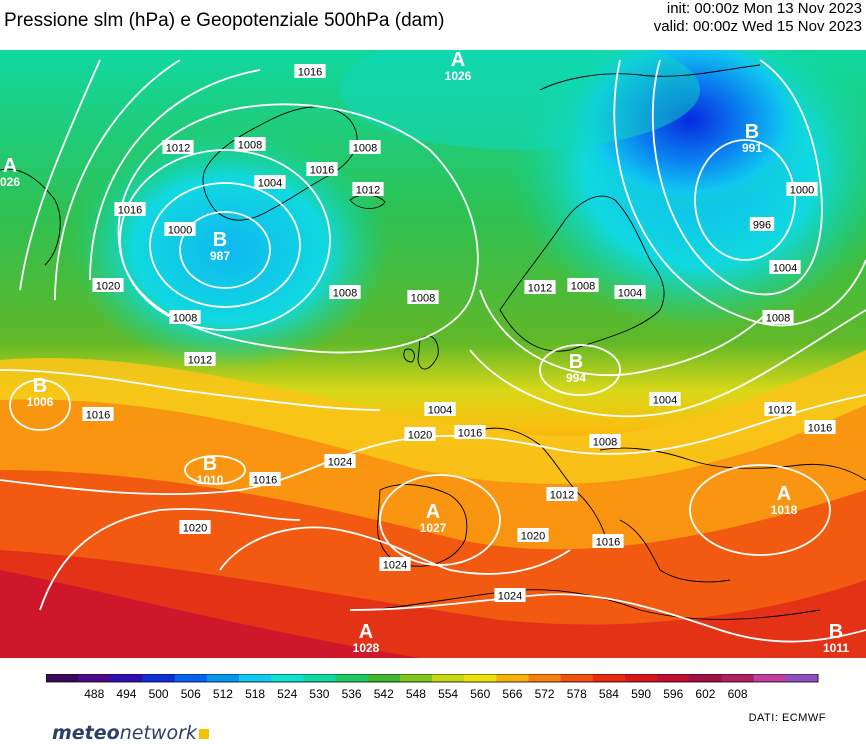 The height and width of the screenshot is (744, 866). I want to click on colorbar-tick-label: 500, so click(159, 694).